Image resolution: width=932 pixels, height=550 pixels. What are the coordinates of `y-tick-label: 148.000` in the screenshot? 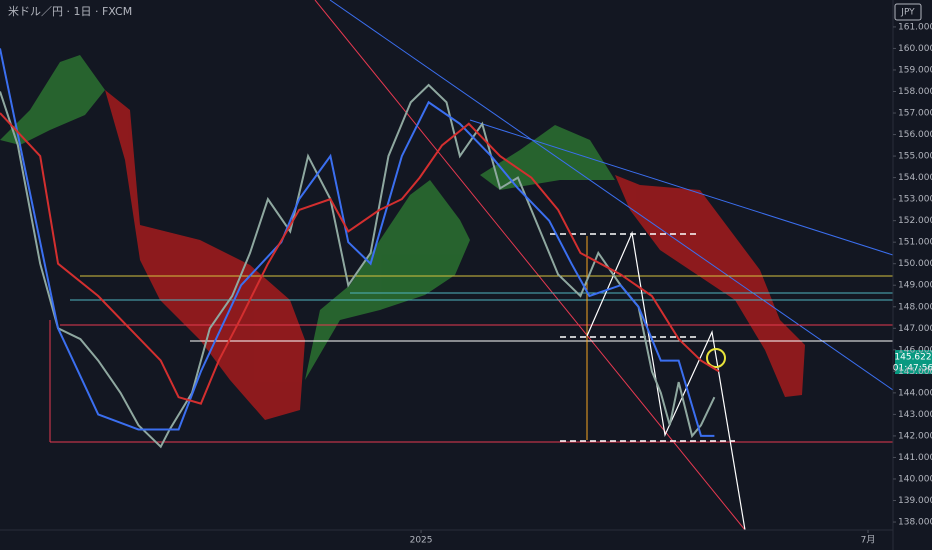 It's located at (915, 307).